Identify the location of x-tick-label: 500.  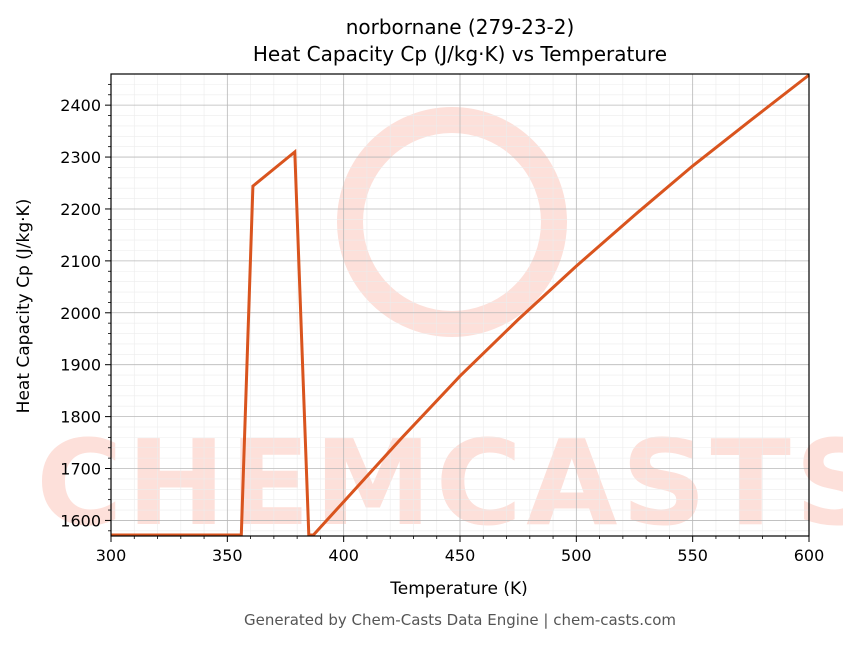
(576, 555).